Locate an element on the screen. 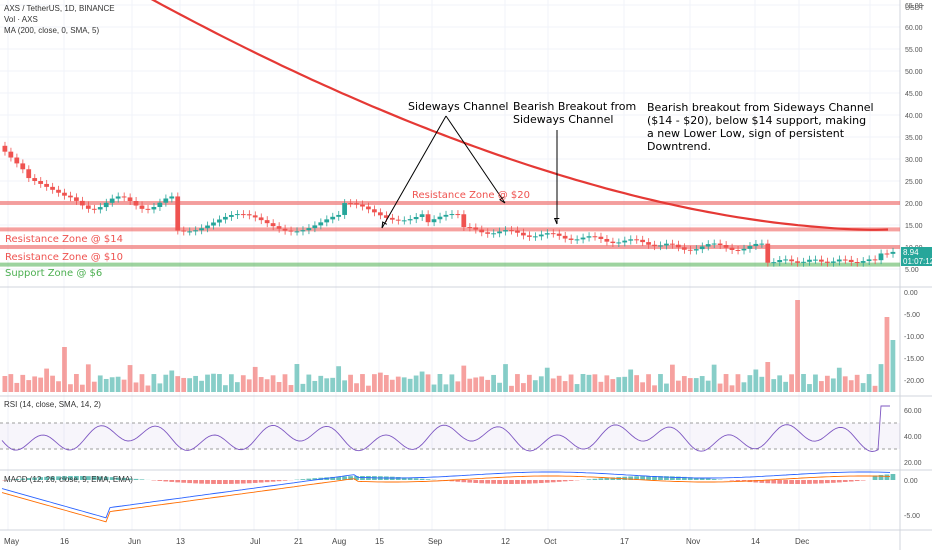  sideways-arrow-right is located at coordinates (475, 159).